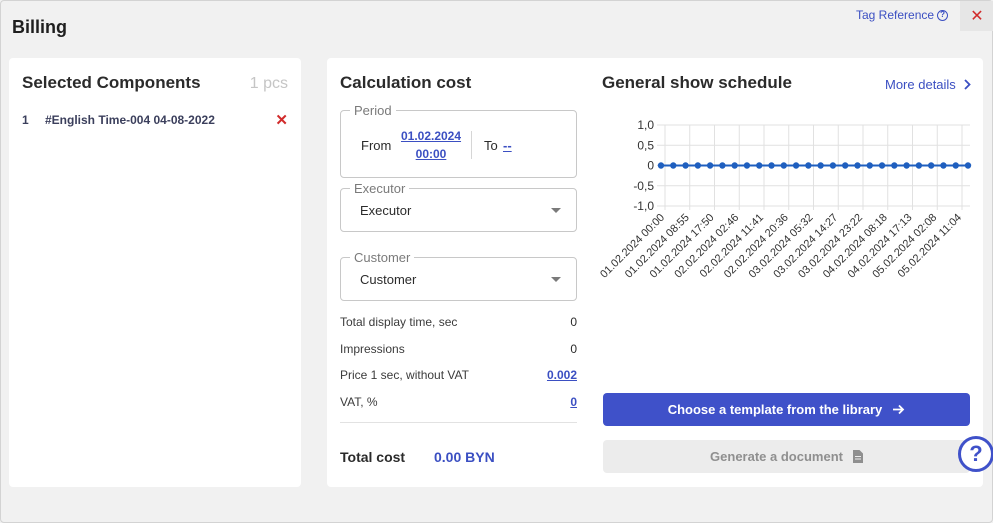 Image resolution: width=993 pixels, height=523 pixels. I want to click on stat-display-time: Total display time, sec 0, so click(458, 322).